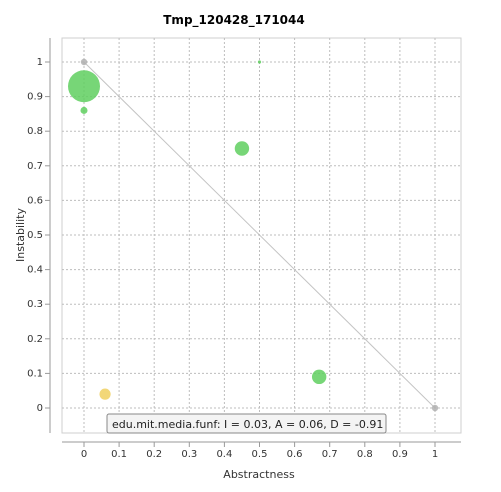  I want to click on y-tick-label: 0.7, so click(35, 166).